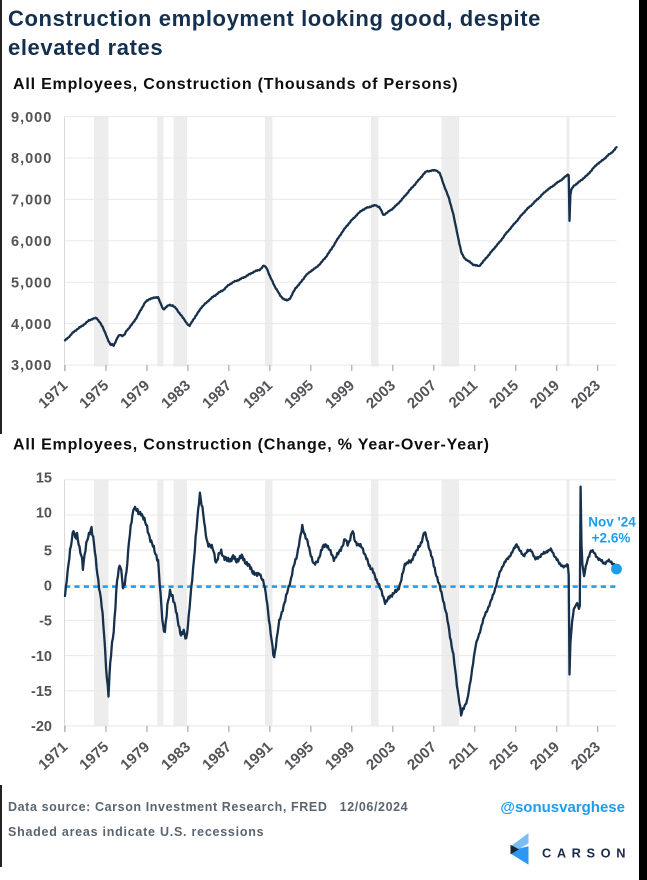  Describe the element at coordinates (41, 692) in the screenshot. I see `svg-text: -15` at that location.